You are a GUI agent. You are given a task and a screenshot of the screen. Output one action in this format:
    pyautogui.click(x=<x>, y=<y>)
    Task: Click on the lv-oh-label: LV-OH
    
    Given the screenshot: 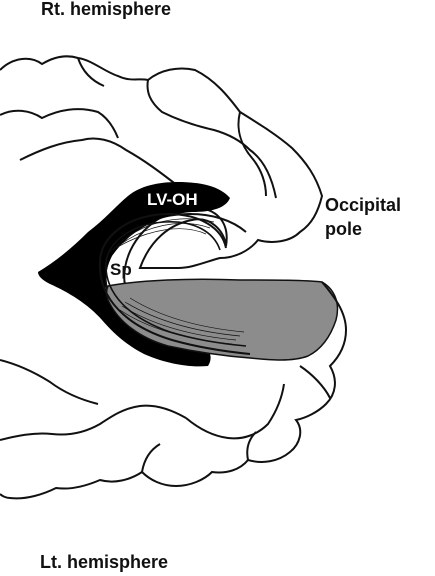 What is the action you would take?
    pyautogui.click(x=172, y=199)
    